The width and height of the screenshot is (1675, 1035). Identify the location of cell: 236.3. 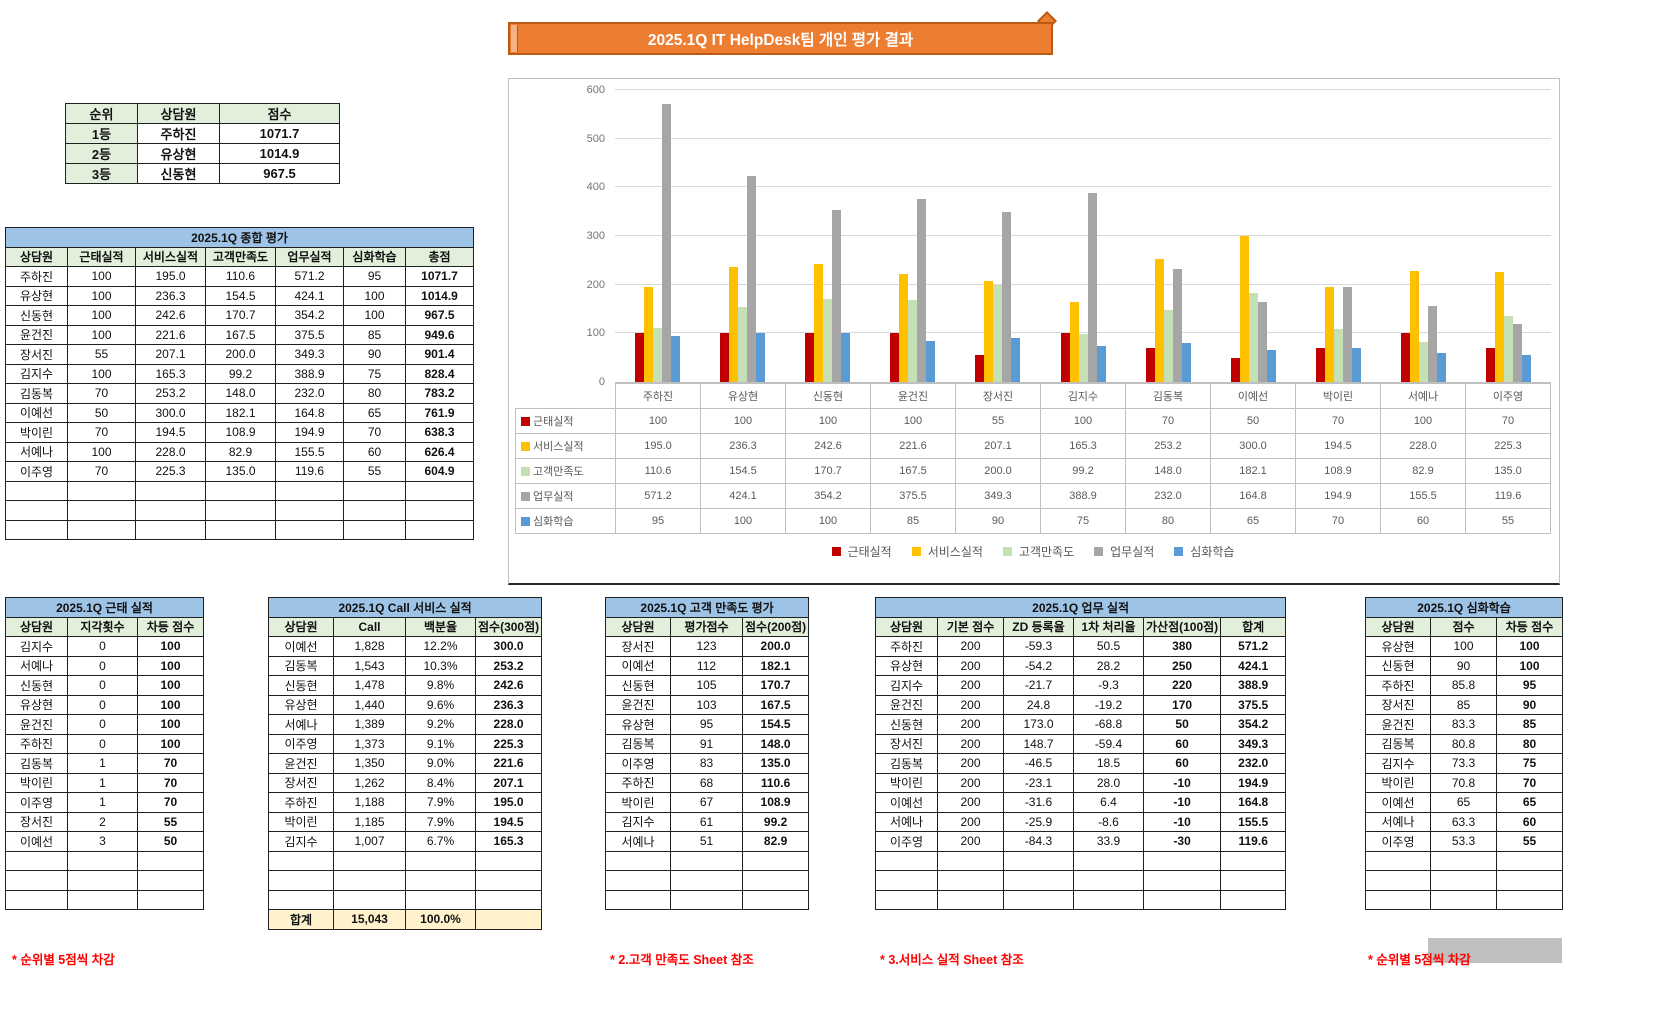
(170, 295).